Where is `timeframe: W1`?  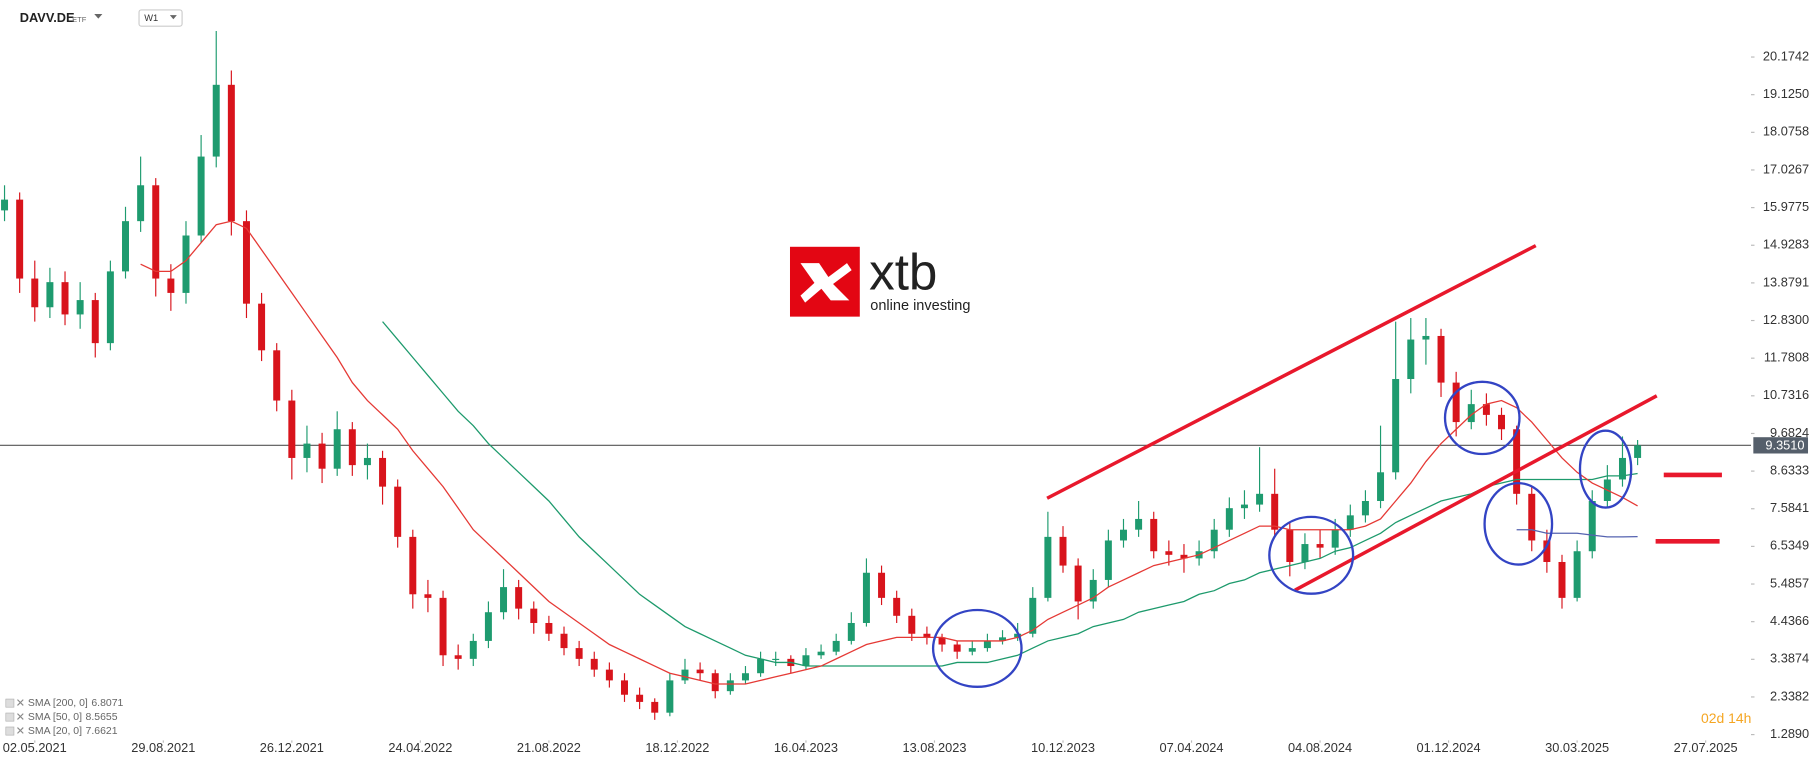 timeframe: W1 is located at coordinates (151, 18).